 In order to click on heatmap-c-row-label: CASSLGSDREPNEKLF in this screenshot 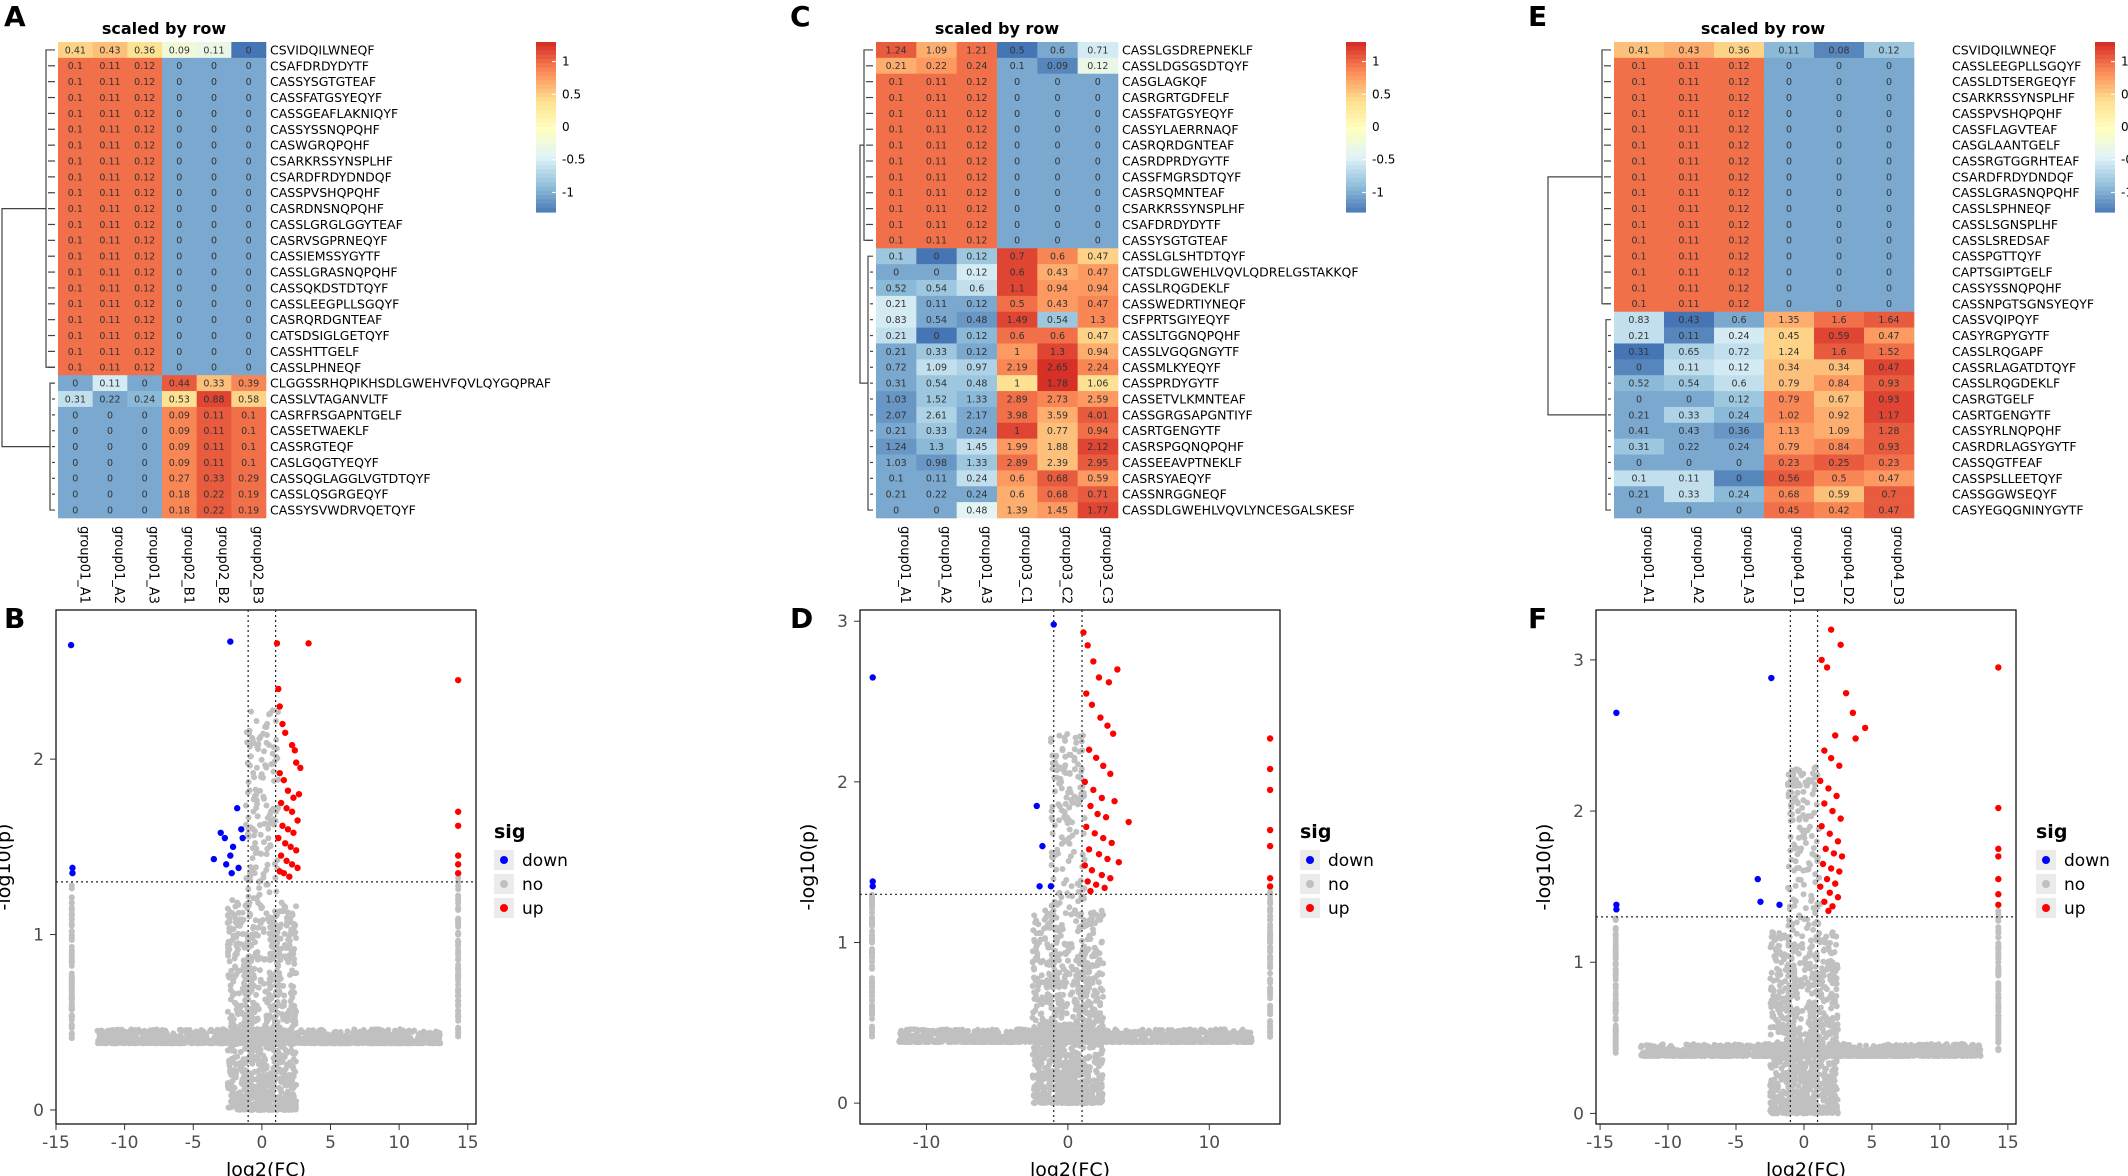, I will do `click(1187, 49)`.